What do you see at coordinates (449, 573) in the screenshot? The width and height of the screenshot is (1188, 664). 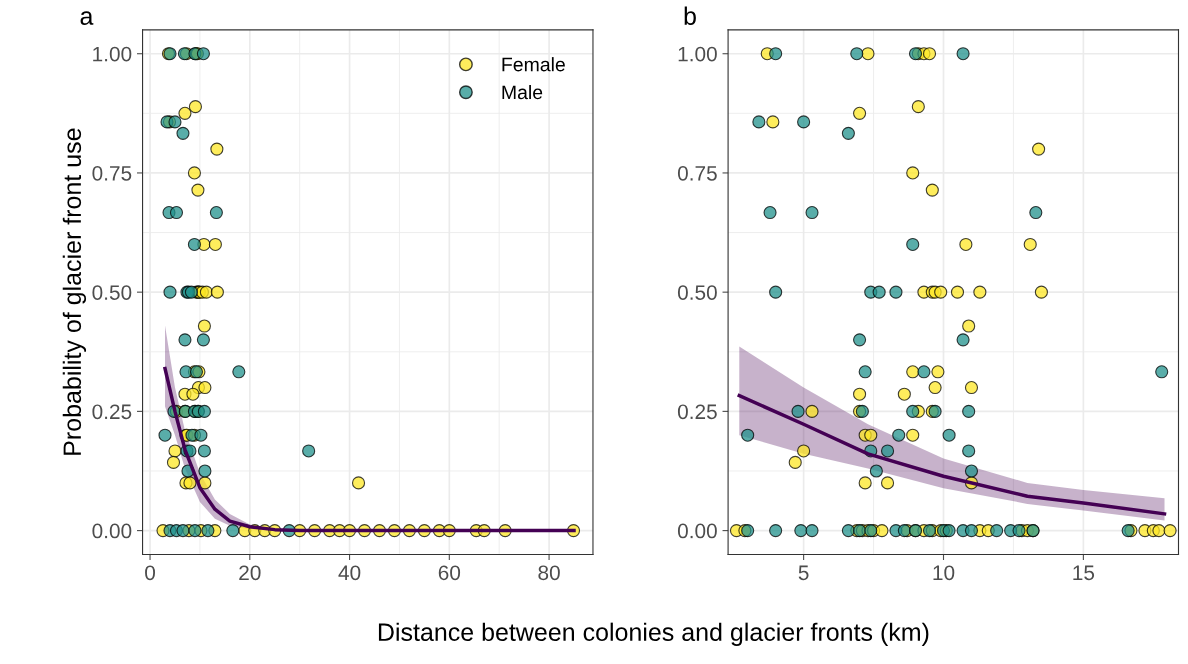 I see `x-tick-label: 60` at bounding box center [449, 573].